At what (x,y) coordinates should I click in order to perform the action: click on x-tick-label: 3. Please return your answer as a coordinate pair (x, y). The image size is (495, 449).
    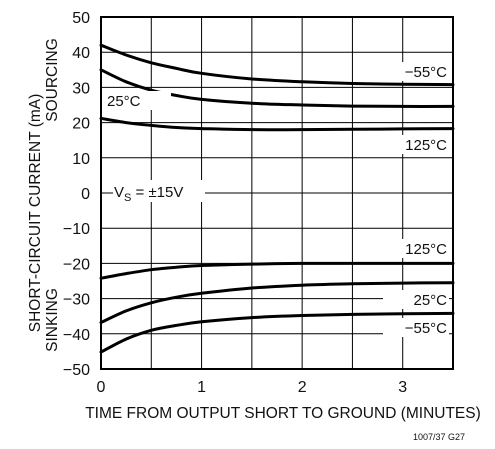
    Looking at the image, I should click on (402, 387).